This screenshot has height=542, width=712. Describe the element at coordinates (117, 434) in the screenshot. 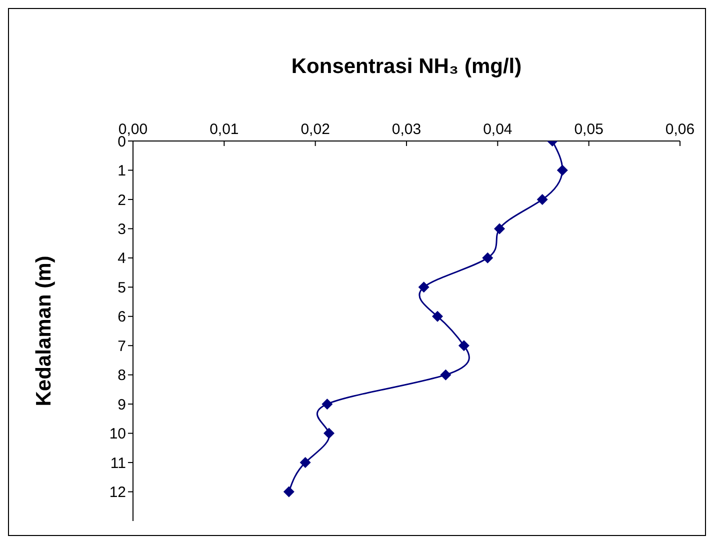

I see `y-tick-label: 10` at that location.